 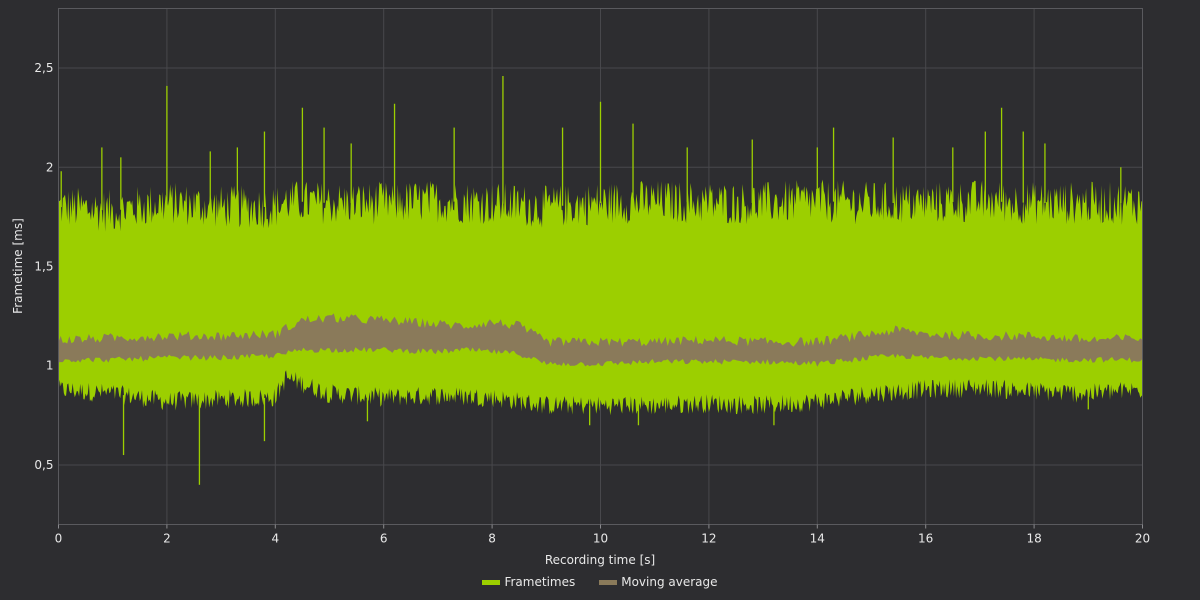 What do you see at coordinates (18, 266) in the screenshot?
I see `y-axis-title: Frametime [ms]` at bounding box center [18, 266].